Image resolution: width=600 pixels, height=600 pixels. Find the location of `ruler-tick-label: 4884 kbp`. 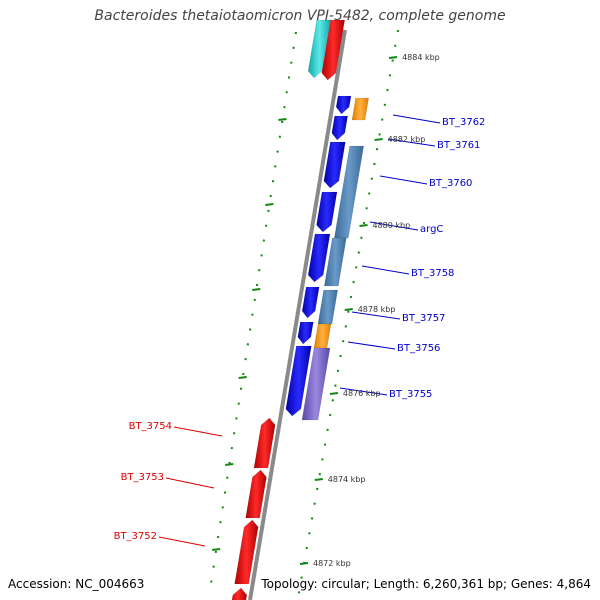

ruler-tick-label: 4884 kbp is located at coordinates (421, 57).